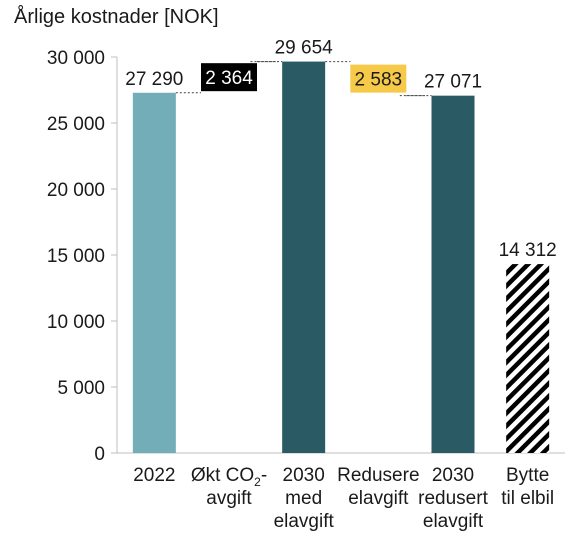  What do you see at coordinates (76, 256) in the screenshot?
I see `y-tick-label: 15 000` at bounding box center [76, 256].